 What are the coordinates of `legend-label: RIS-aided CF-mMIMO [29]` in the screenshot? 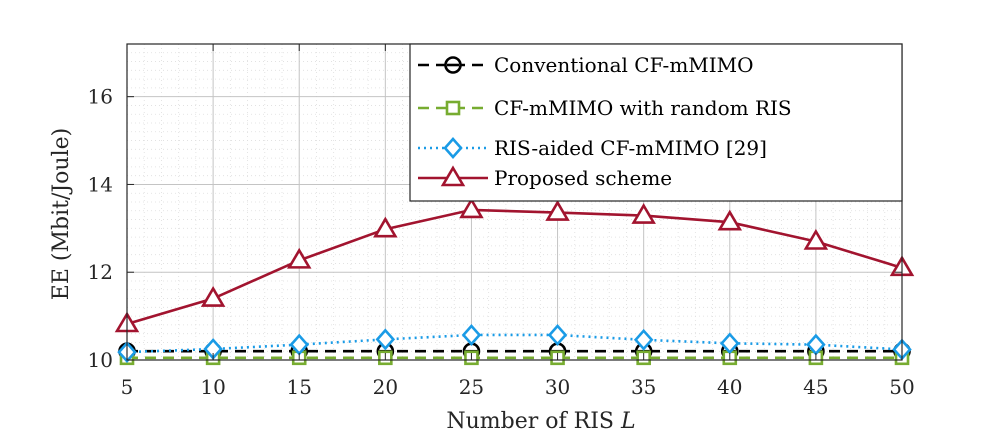 It's located at (630, 148).